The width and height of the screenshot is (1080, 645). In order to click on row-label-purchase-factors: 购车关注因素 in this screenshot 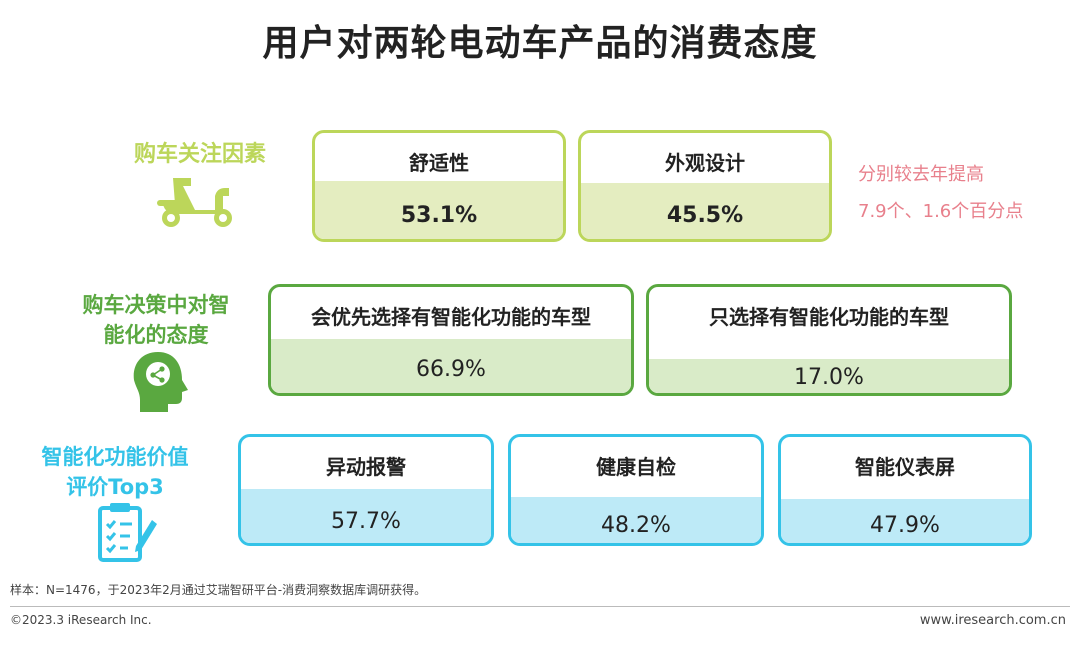, I will do `click(200, 155)`.